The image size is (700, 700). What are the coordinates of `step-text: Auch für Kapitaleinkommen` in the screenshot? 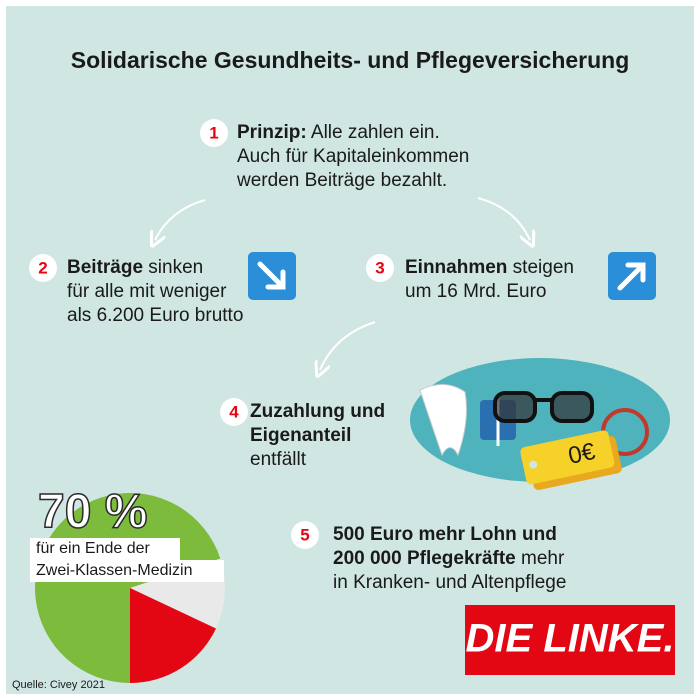 It's located at (353, 156).